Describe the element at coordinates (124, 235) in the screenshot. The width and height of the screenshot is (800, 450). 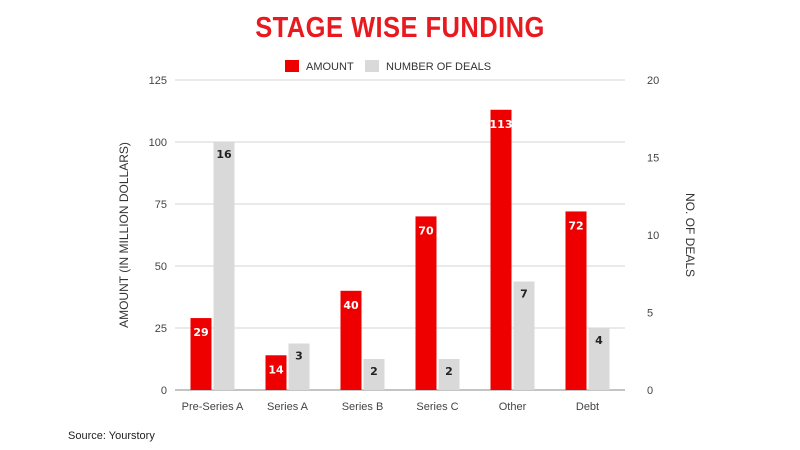
I see `y-axis-left-label: AMOUNT (IN MILLION DOLLARS)` at that location.